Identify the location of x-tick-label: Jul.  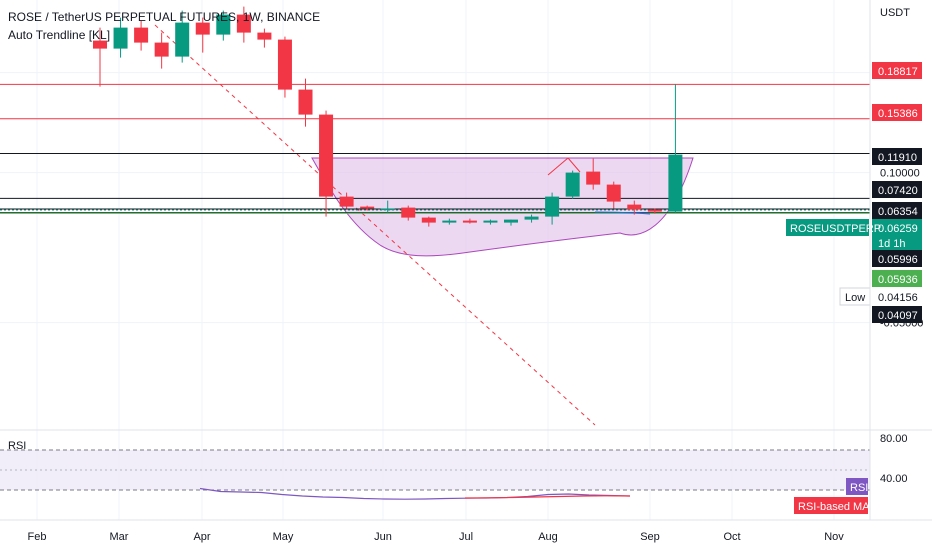
(466, 537).